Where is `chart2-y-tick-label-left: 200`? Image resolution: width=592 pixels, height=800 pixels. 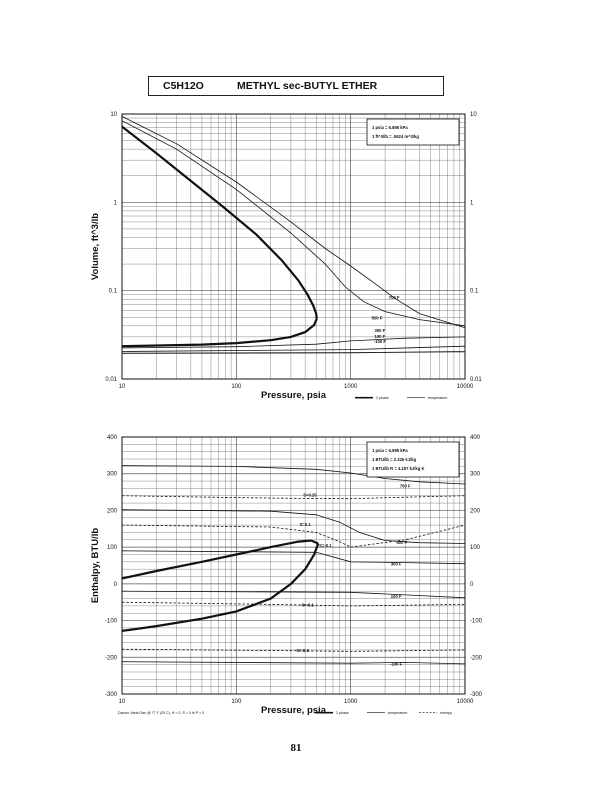 chart2-y-tick-label-left: 200 is located at coordinates (112, 511).